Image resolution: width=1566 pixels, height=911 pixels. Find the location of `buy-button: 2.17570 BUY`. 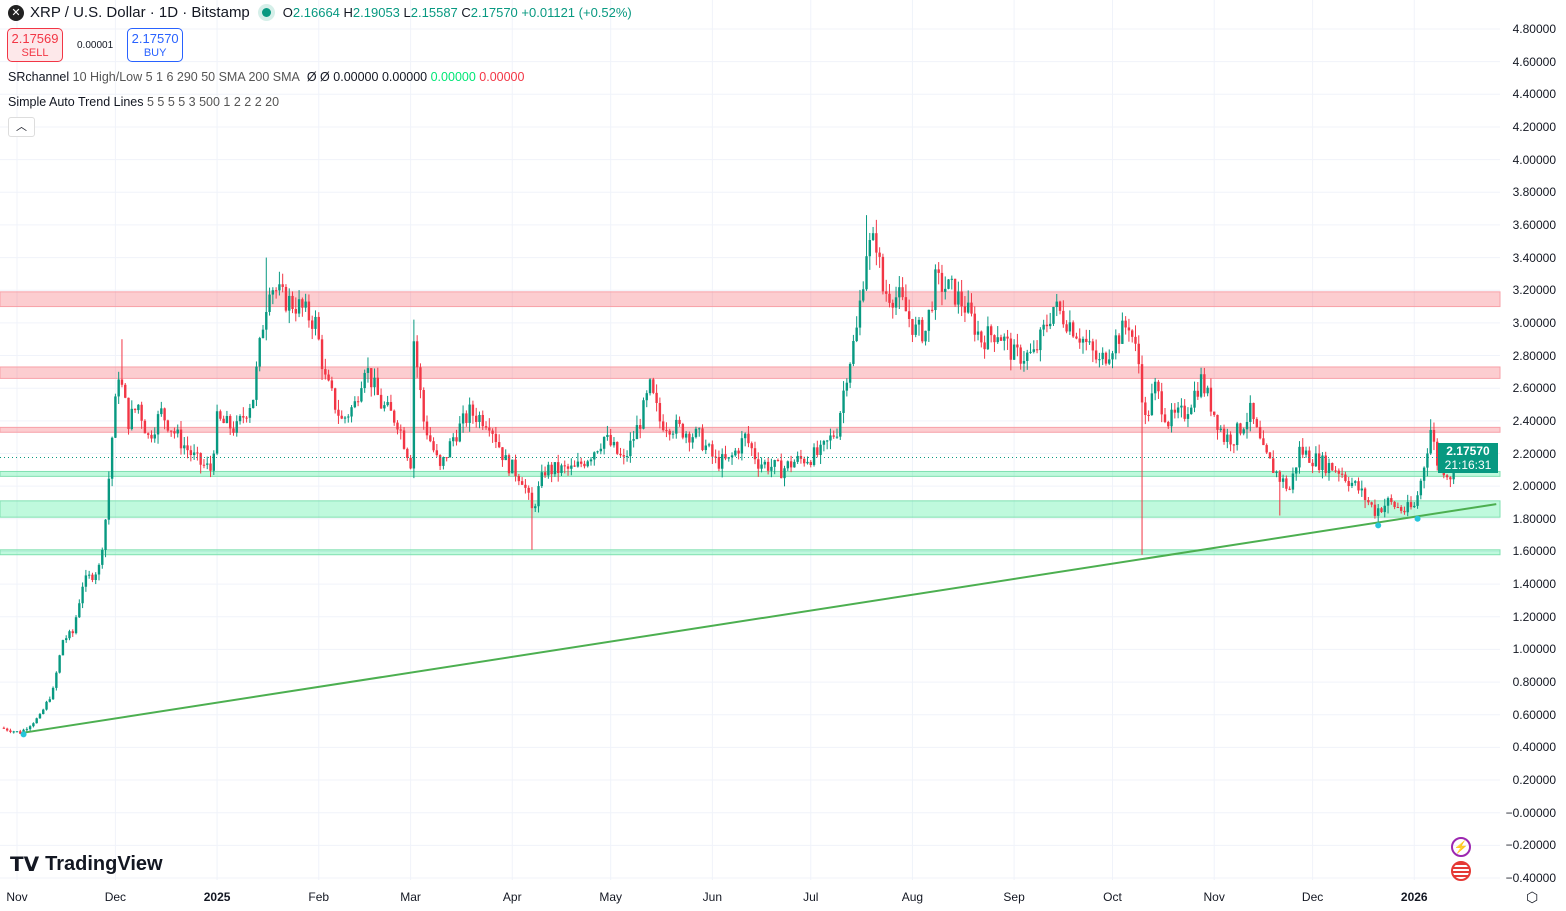

buy-button: 2.17570 BUY is located at coordinates (155, 45).